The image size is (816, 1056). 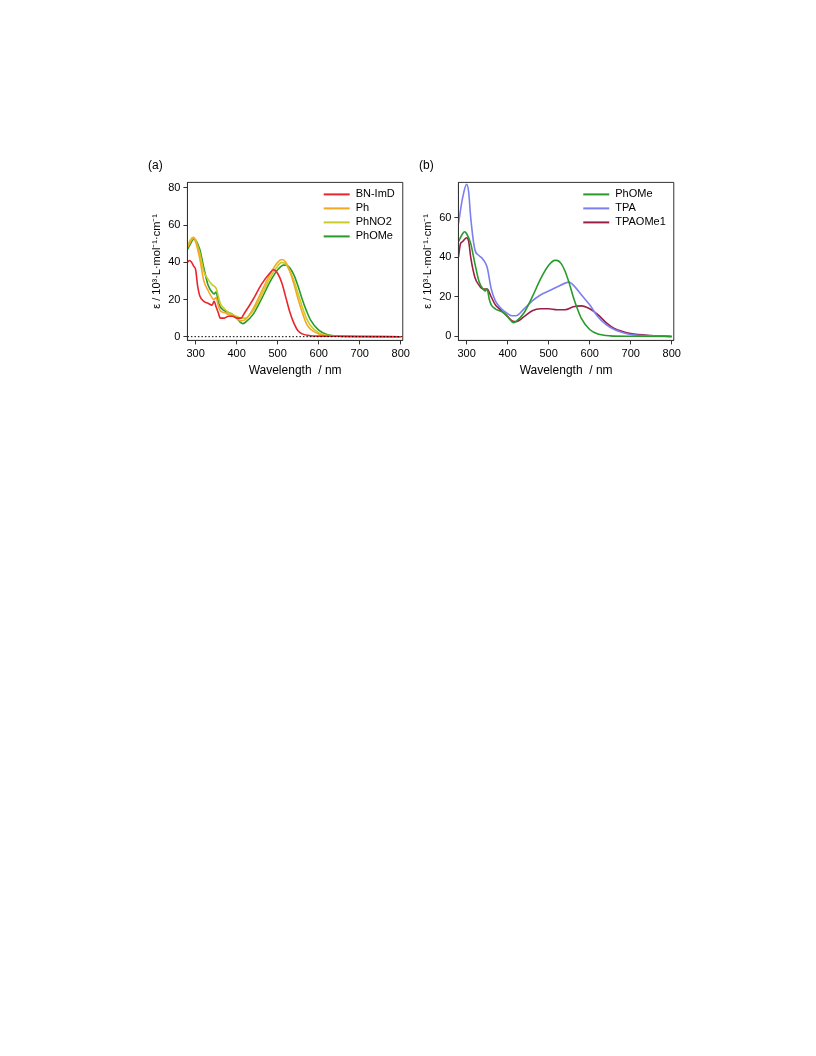 I want to click on y-tick-label: 80, so click(x=174, y=187).